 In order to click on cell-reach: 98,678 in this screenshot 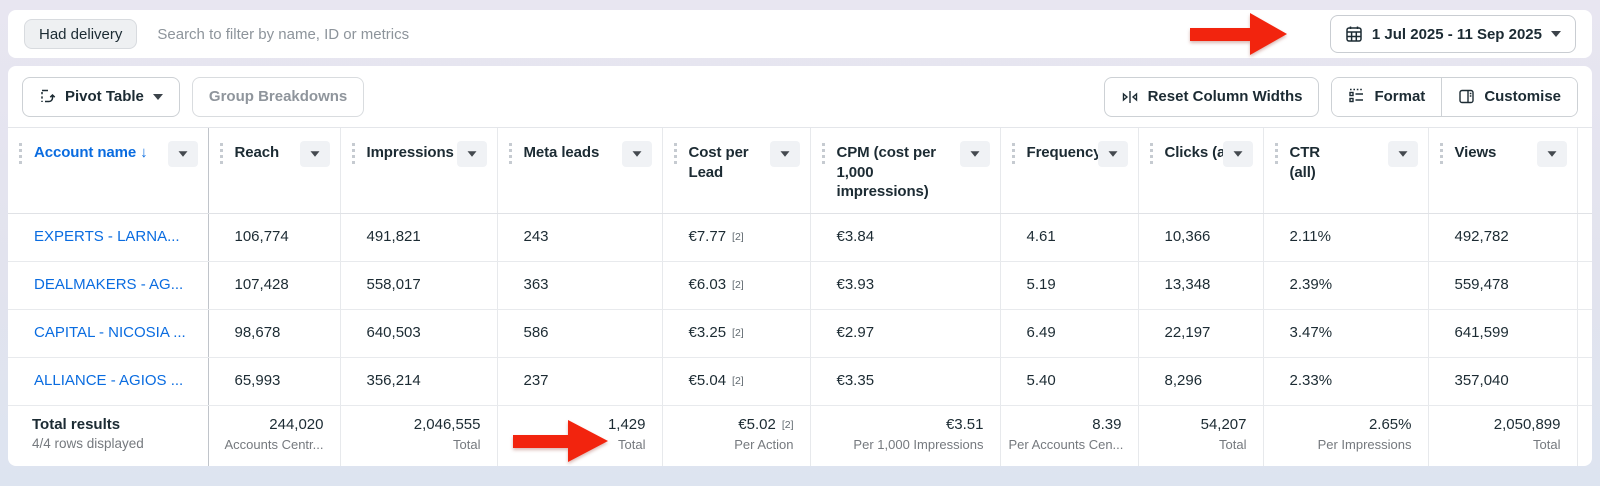, I will do `click(274, 333)`.